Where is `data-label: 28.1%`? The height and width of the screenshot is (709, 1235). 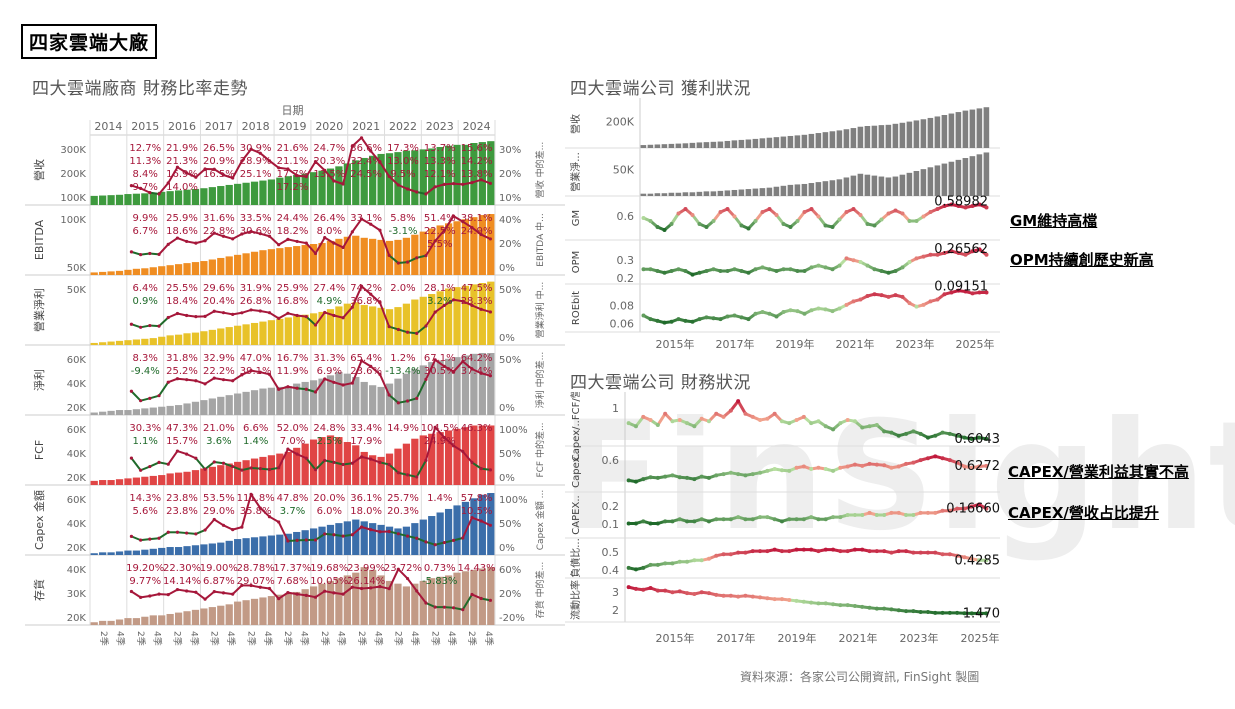 data-label: 28.1% is located at coordinates (440, 288).